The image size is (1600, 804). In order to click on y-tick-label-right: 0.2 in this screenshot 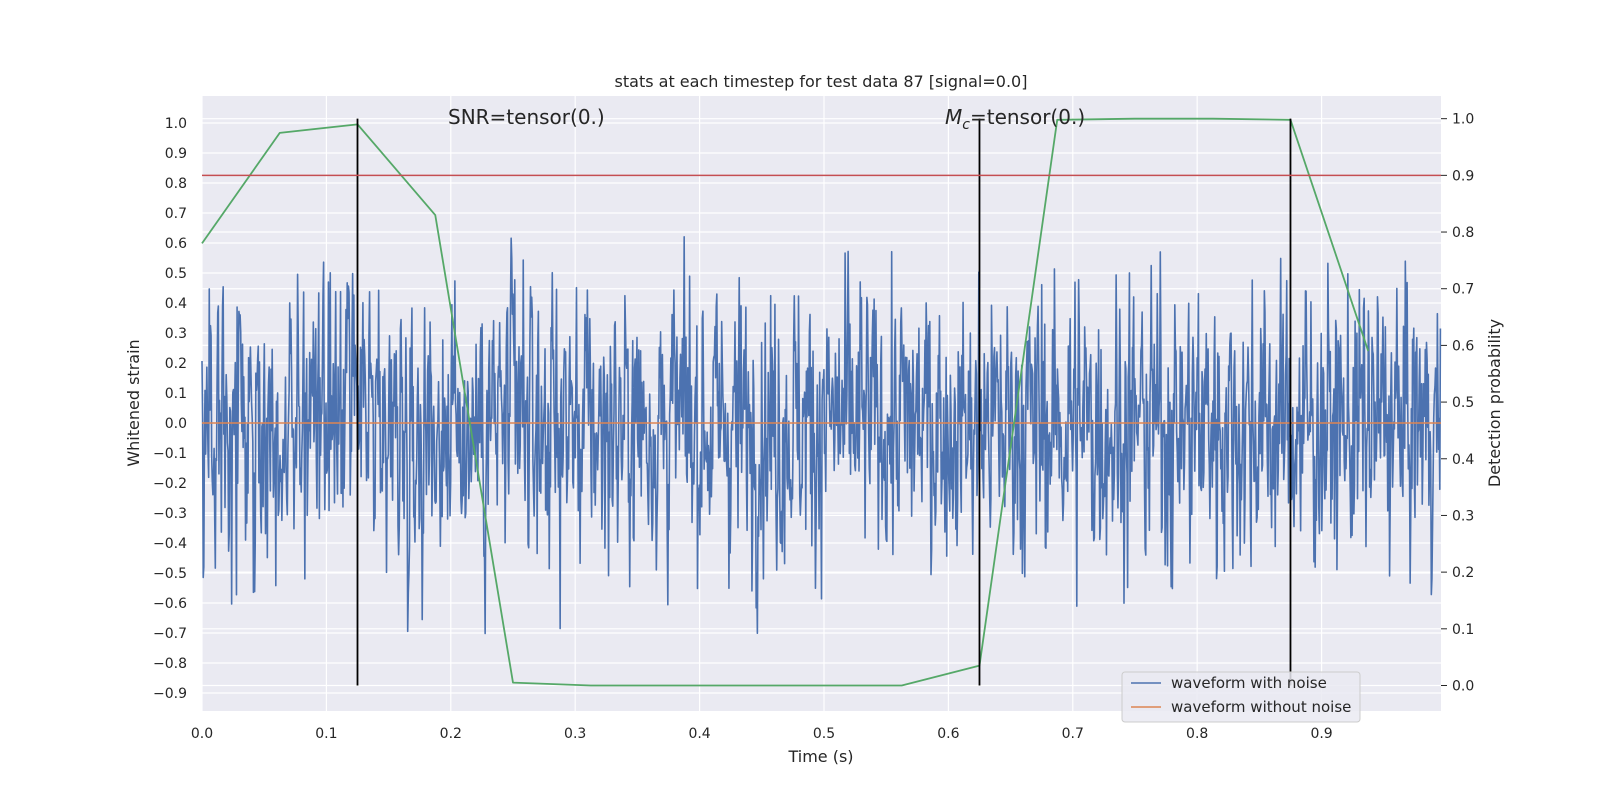, I will do `click(1463, 573)`.